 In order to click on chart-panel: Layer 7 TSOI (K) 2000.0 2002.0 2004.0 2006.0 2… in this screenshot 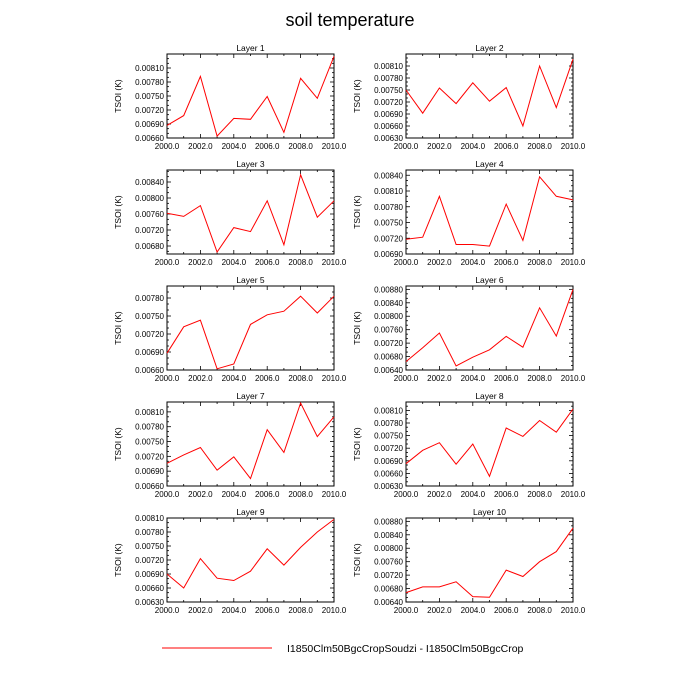, I will do `click(230, 445)`.